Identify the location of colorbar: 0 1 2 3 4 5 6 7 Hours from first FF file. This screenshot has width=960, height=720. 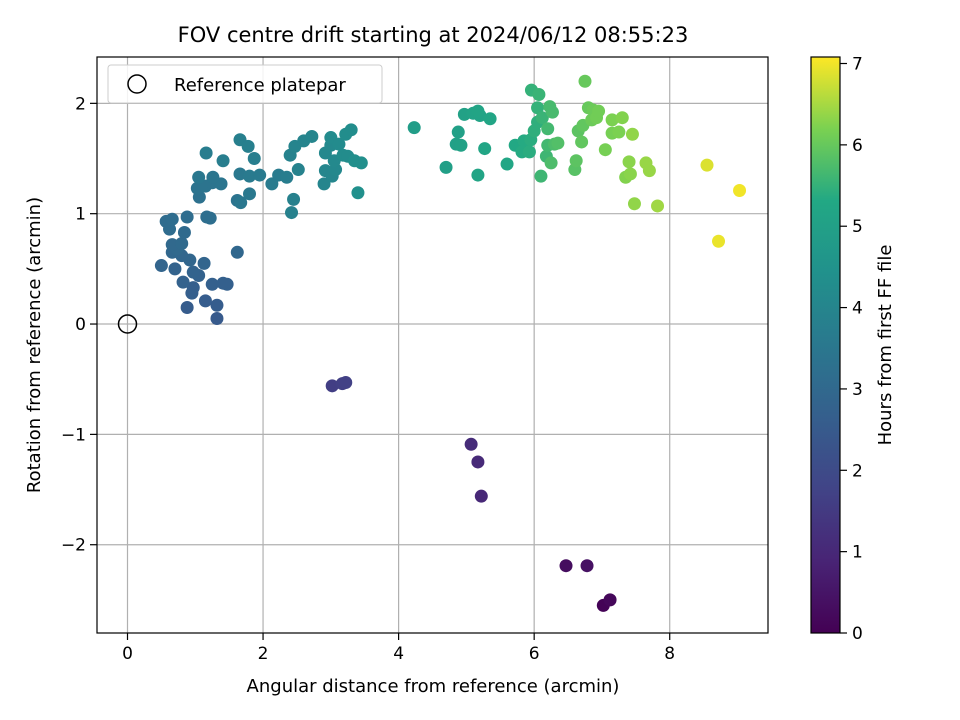
(853, 349).